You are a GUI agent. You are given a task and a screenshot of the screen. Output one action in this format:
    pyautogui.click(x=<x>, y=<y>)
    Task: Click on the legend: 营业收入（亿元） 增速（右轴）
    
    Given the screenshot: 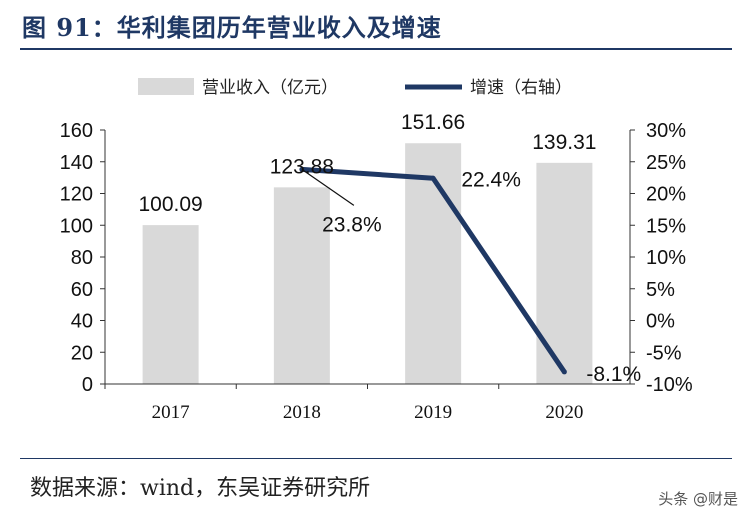 What is the action you would take?
    pyautogui.click(x=355, y=88)
    